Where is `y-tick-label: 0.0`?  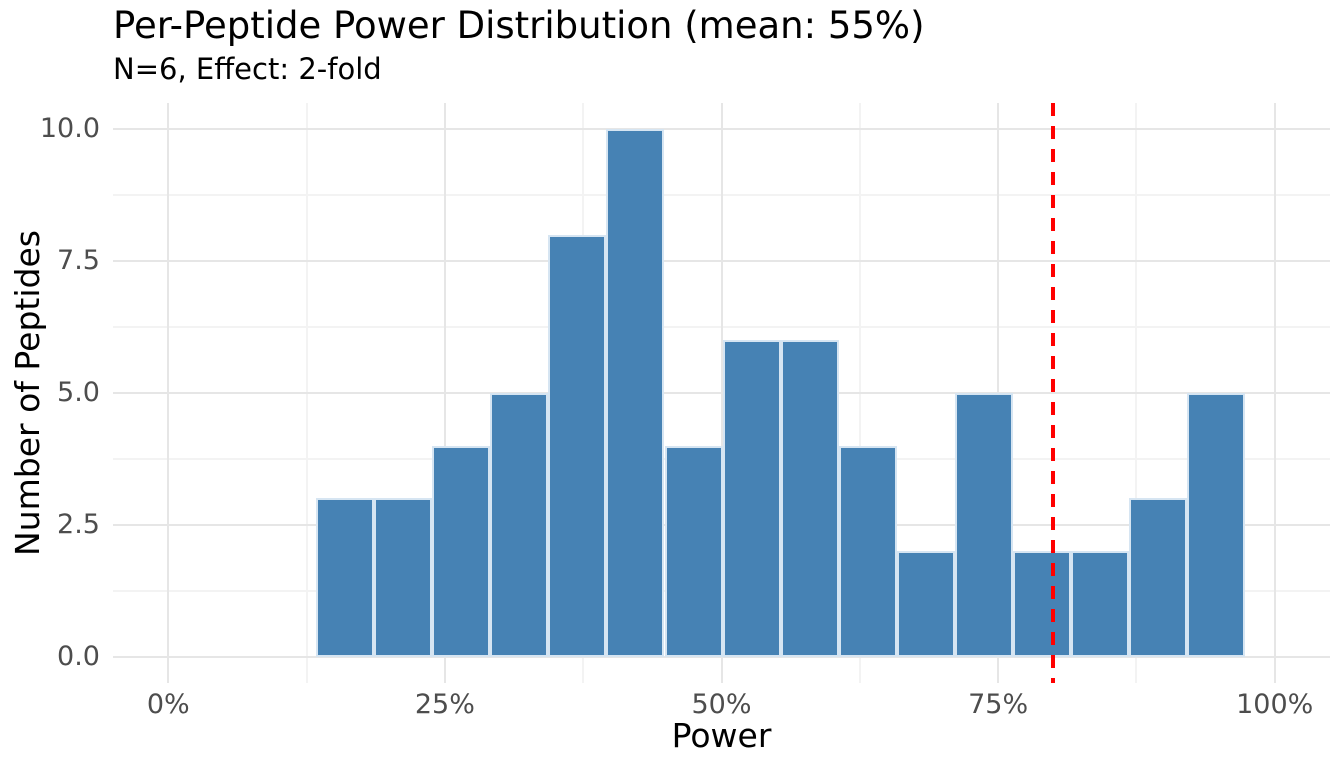 y-tick-label: 0.0 is located at coordinates (78, 656).